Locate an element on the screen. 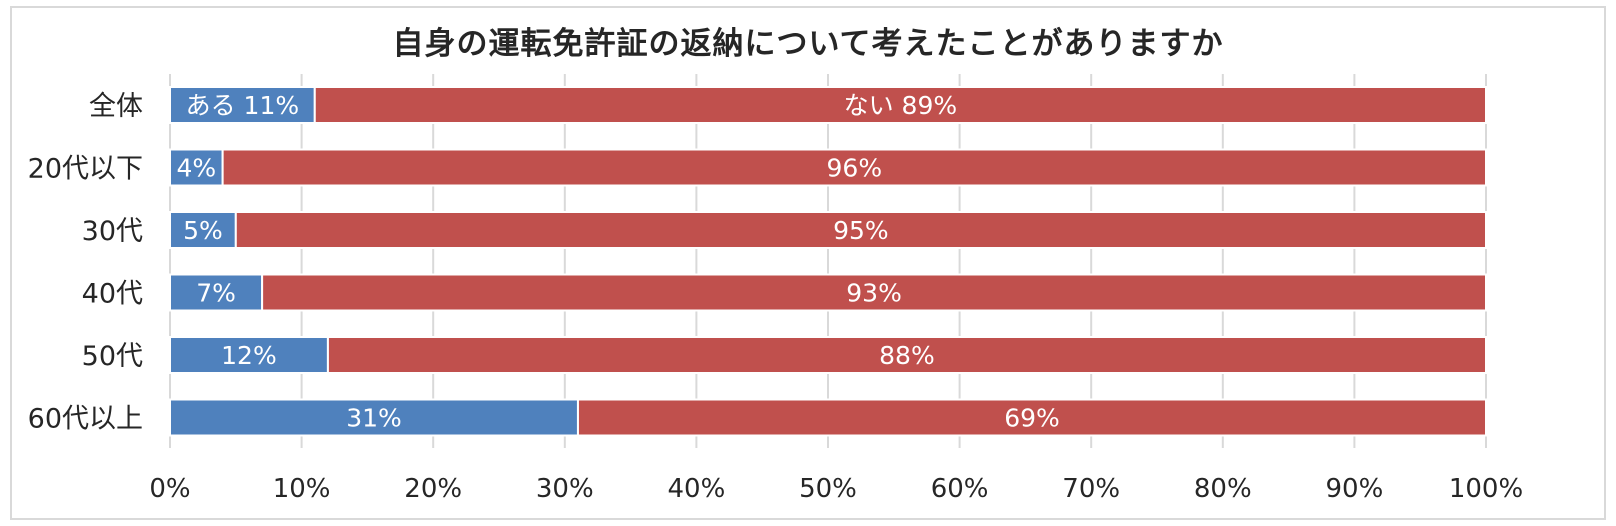  x-tick-label: 90% is located at coordinates (1355, 489).